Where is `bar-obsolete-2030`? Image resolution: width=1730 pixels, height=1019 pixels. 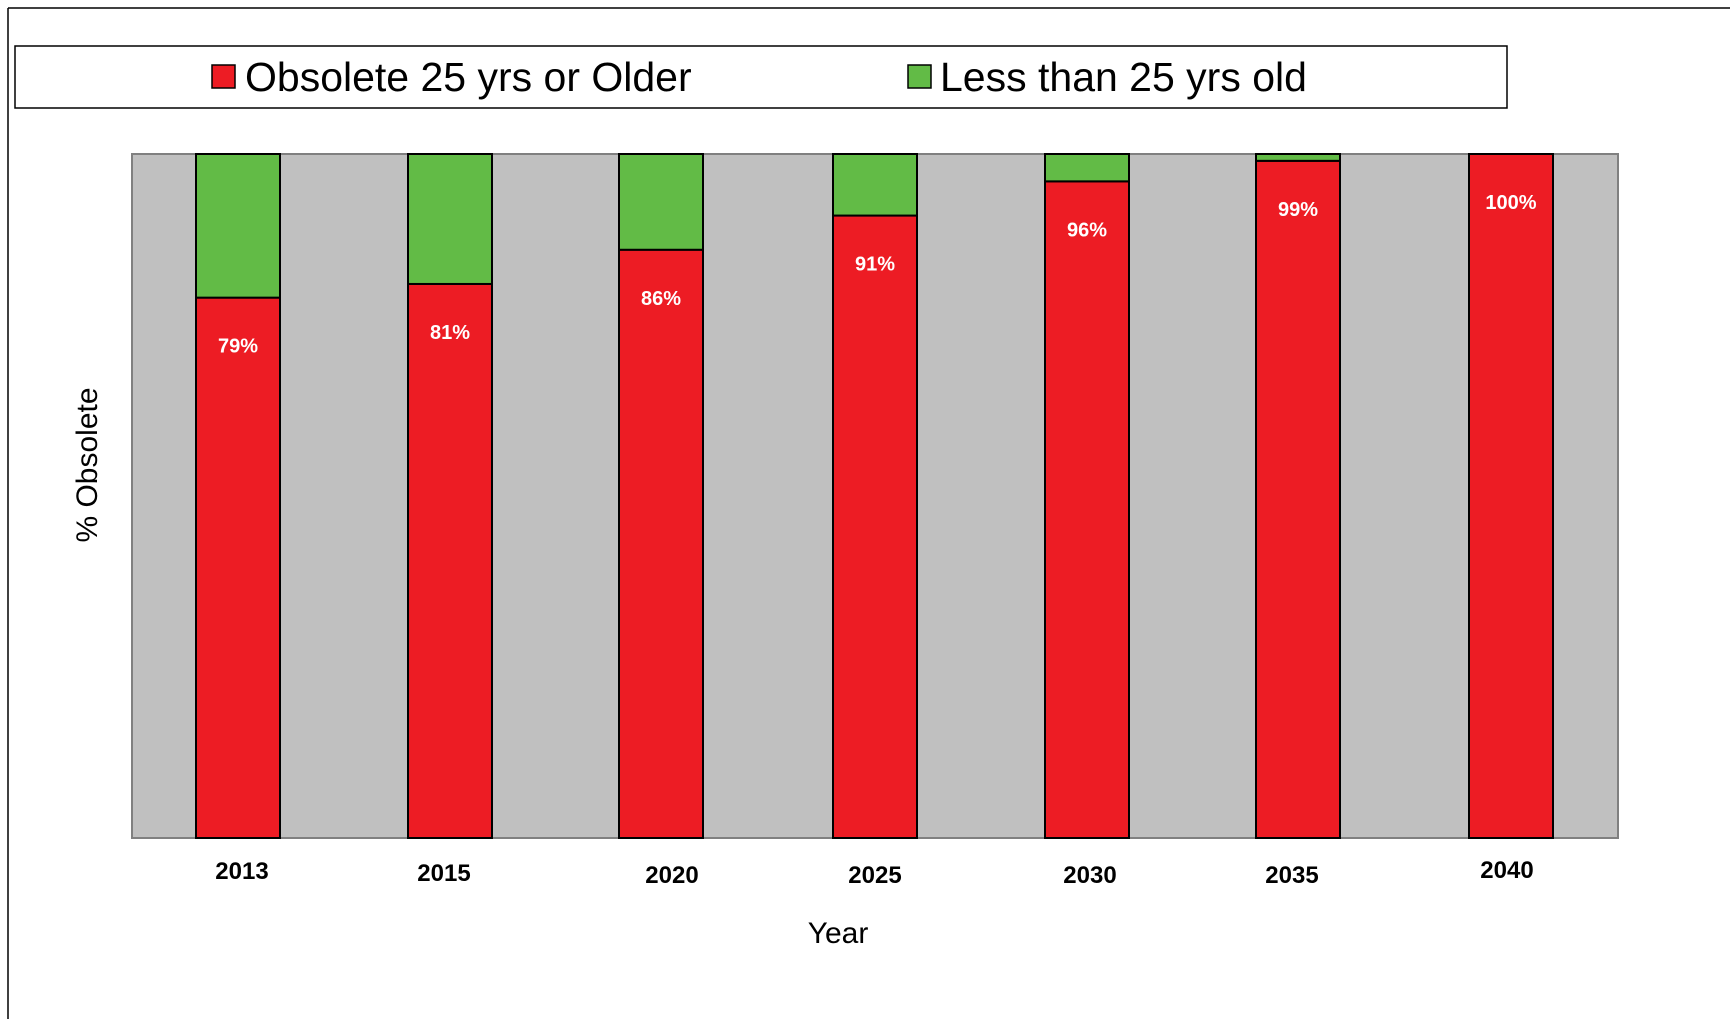
bar-obsolete-2030 is located at coordinates (1087, 510).